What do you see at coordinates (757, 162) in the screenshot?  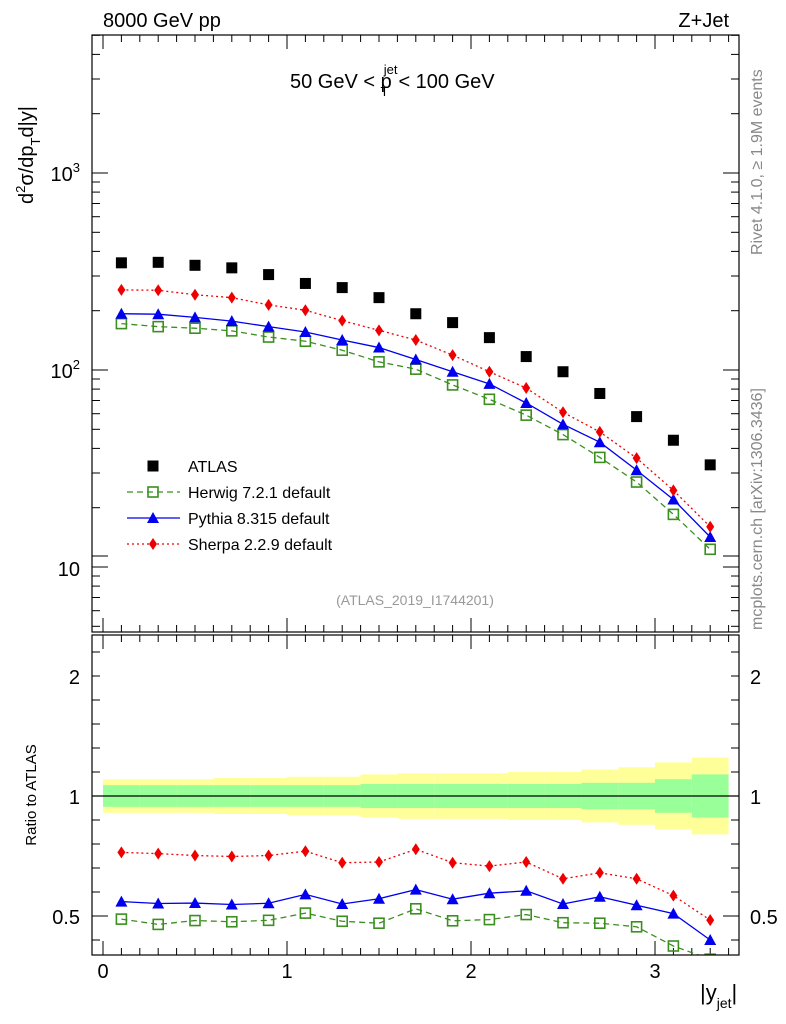 I see `rivet-label: Rivet 4.1.0, ≥ 1.9M events` at bounding box center [757, 162].